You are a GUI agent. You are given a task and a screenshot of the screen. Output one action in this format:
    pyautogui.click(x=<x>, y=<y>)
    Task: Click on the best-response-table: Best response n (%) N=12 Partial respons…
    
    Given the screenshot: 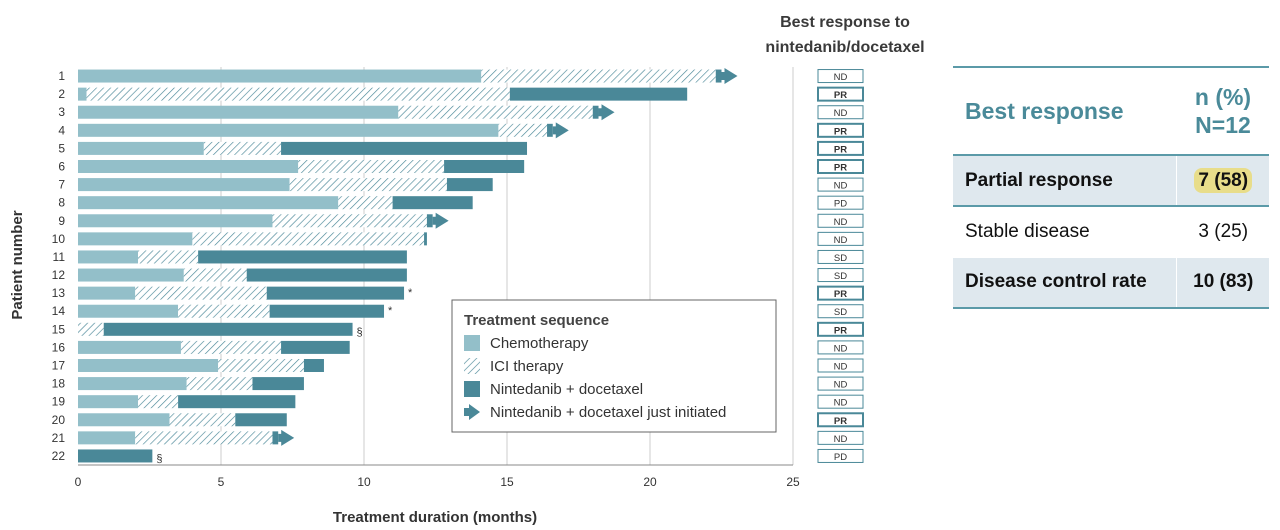 What is the action you would take?
    pyautogui.click(x=1111, y=187)
    